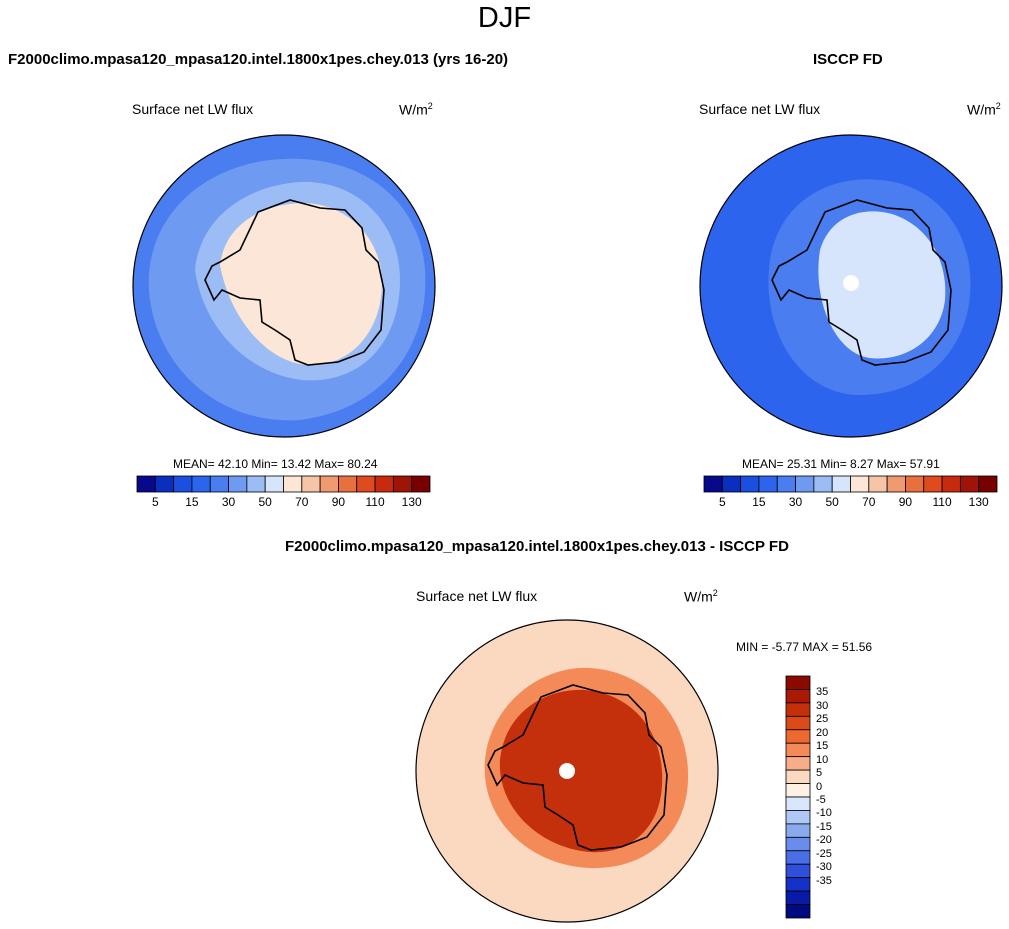 Image resolution: width=1009 pixels, height=929 pixels. I want to click on panel1-colorbar-tick-label: 70, so click(302, 502).